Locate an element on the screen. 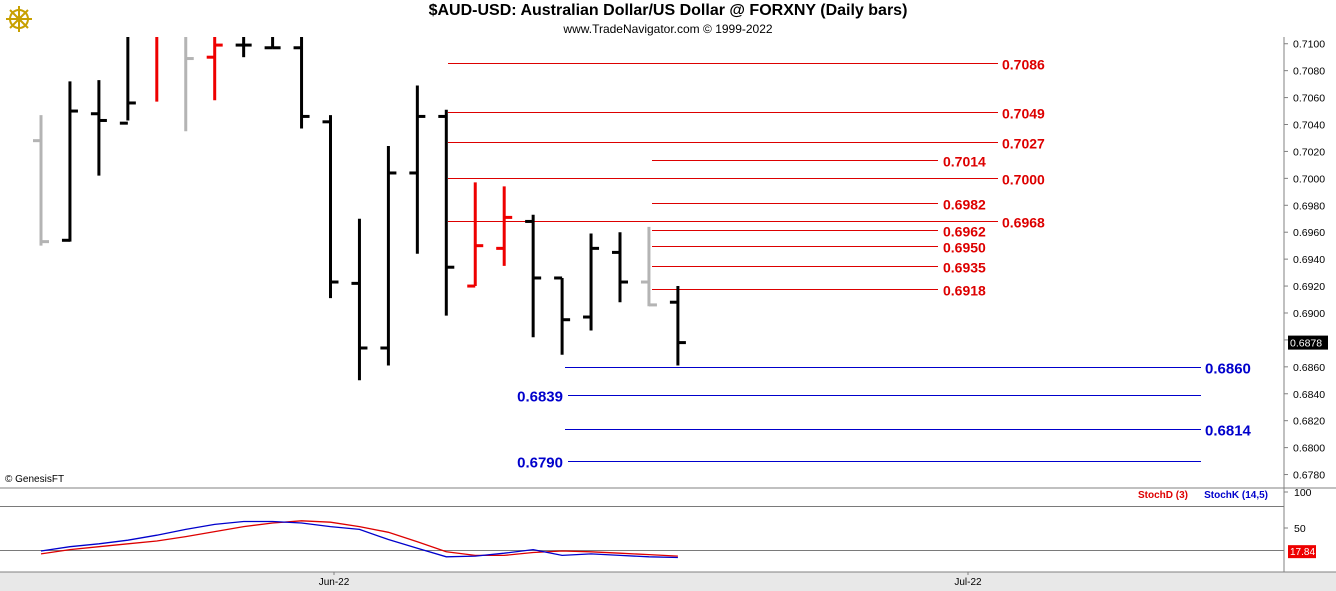 Image resolution: width=1336 pixels, height=591 pixels. level-label: 0.7049 is located at coordinates (1023, 114).